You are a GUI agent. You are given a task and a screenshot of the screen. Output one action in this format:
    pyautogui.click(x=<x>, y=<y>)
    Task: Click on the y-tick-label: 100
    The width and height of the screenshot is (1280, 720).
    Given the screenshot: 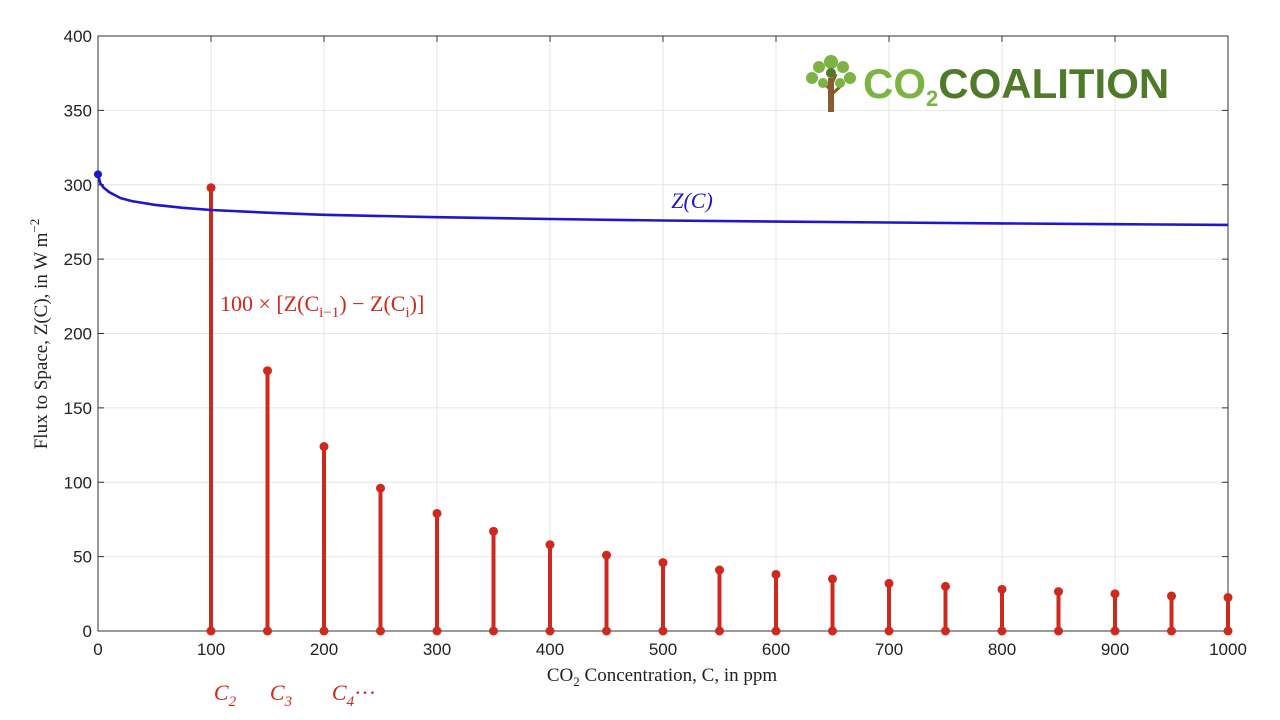 What is the action you would take?
    pyautogui.click(x=78, y=482)
    